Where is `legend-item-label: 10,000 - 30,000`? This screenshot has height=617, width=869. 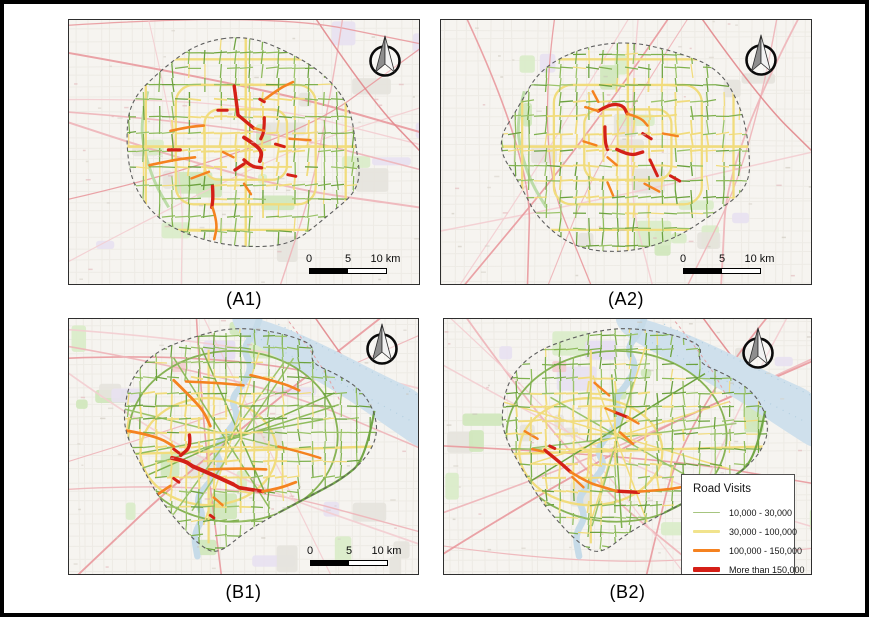
legend-item-label: 10,000 - 30,000 is located at coordinates (761, 512).